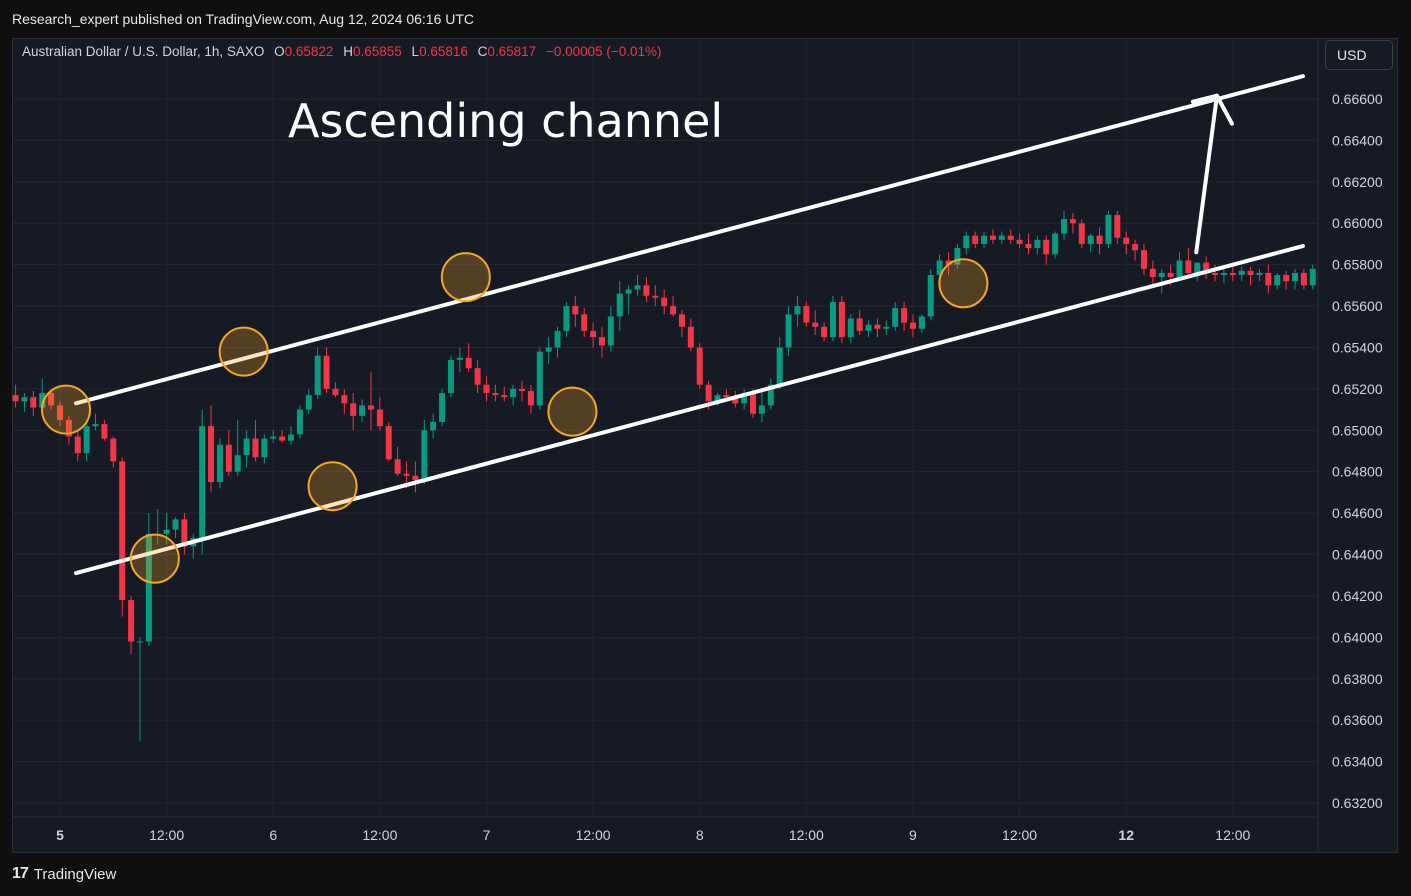 The image size is (1411, 896). I want to click on chart-title: Ascending channel, so click(506, 121).